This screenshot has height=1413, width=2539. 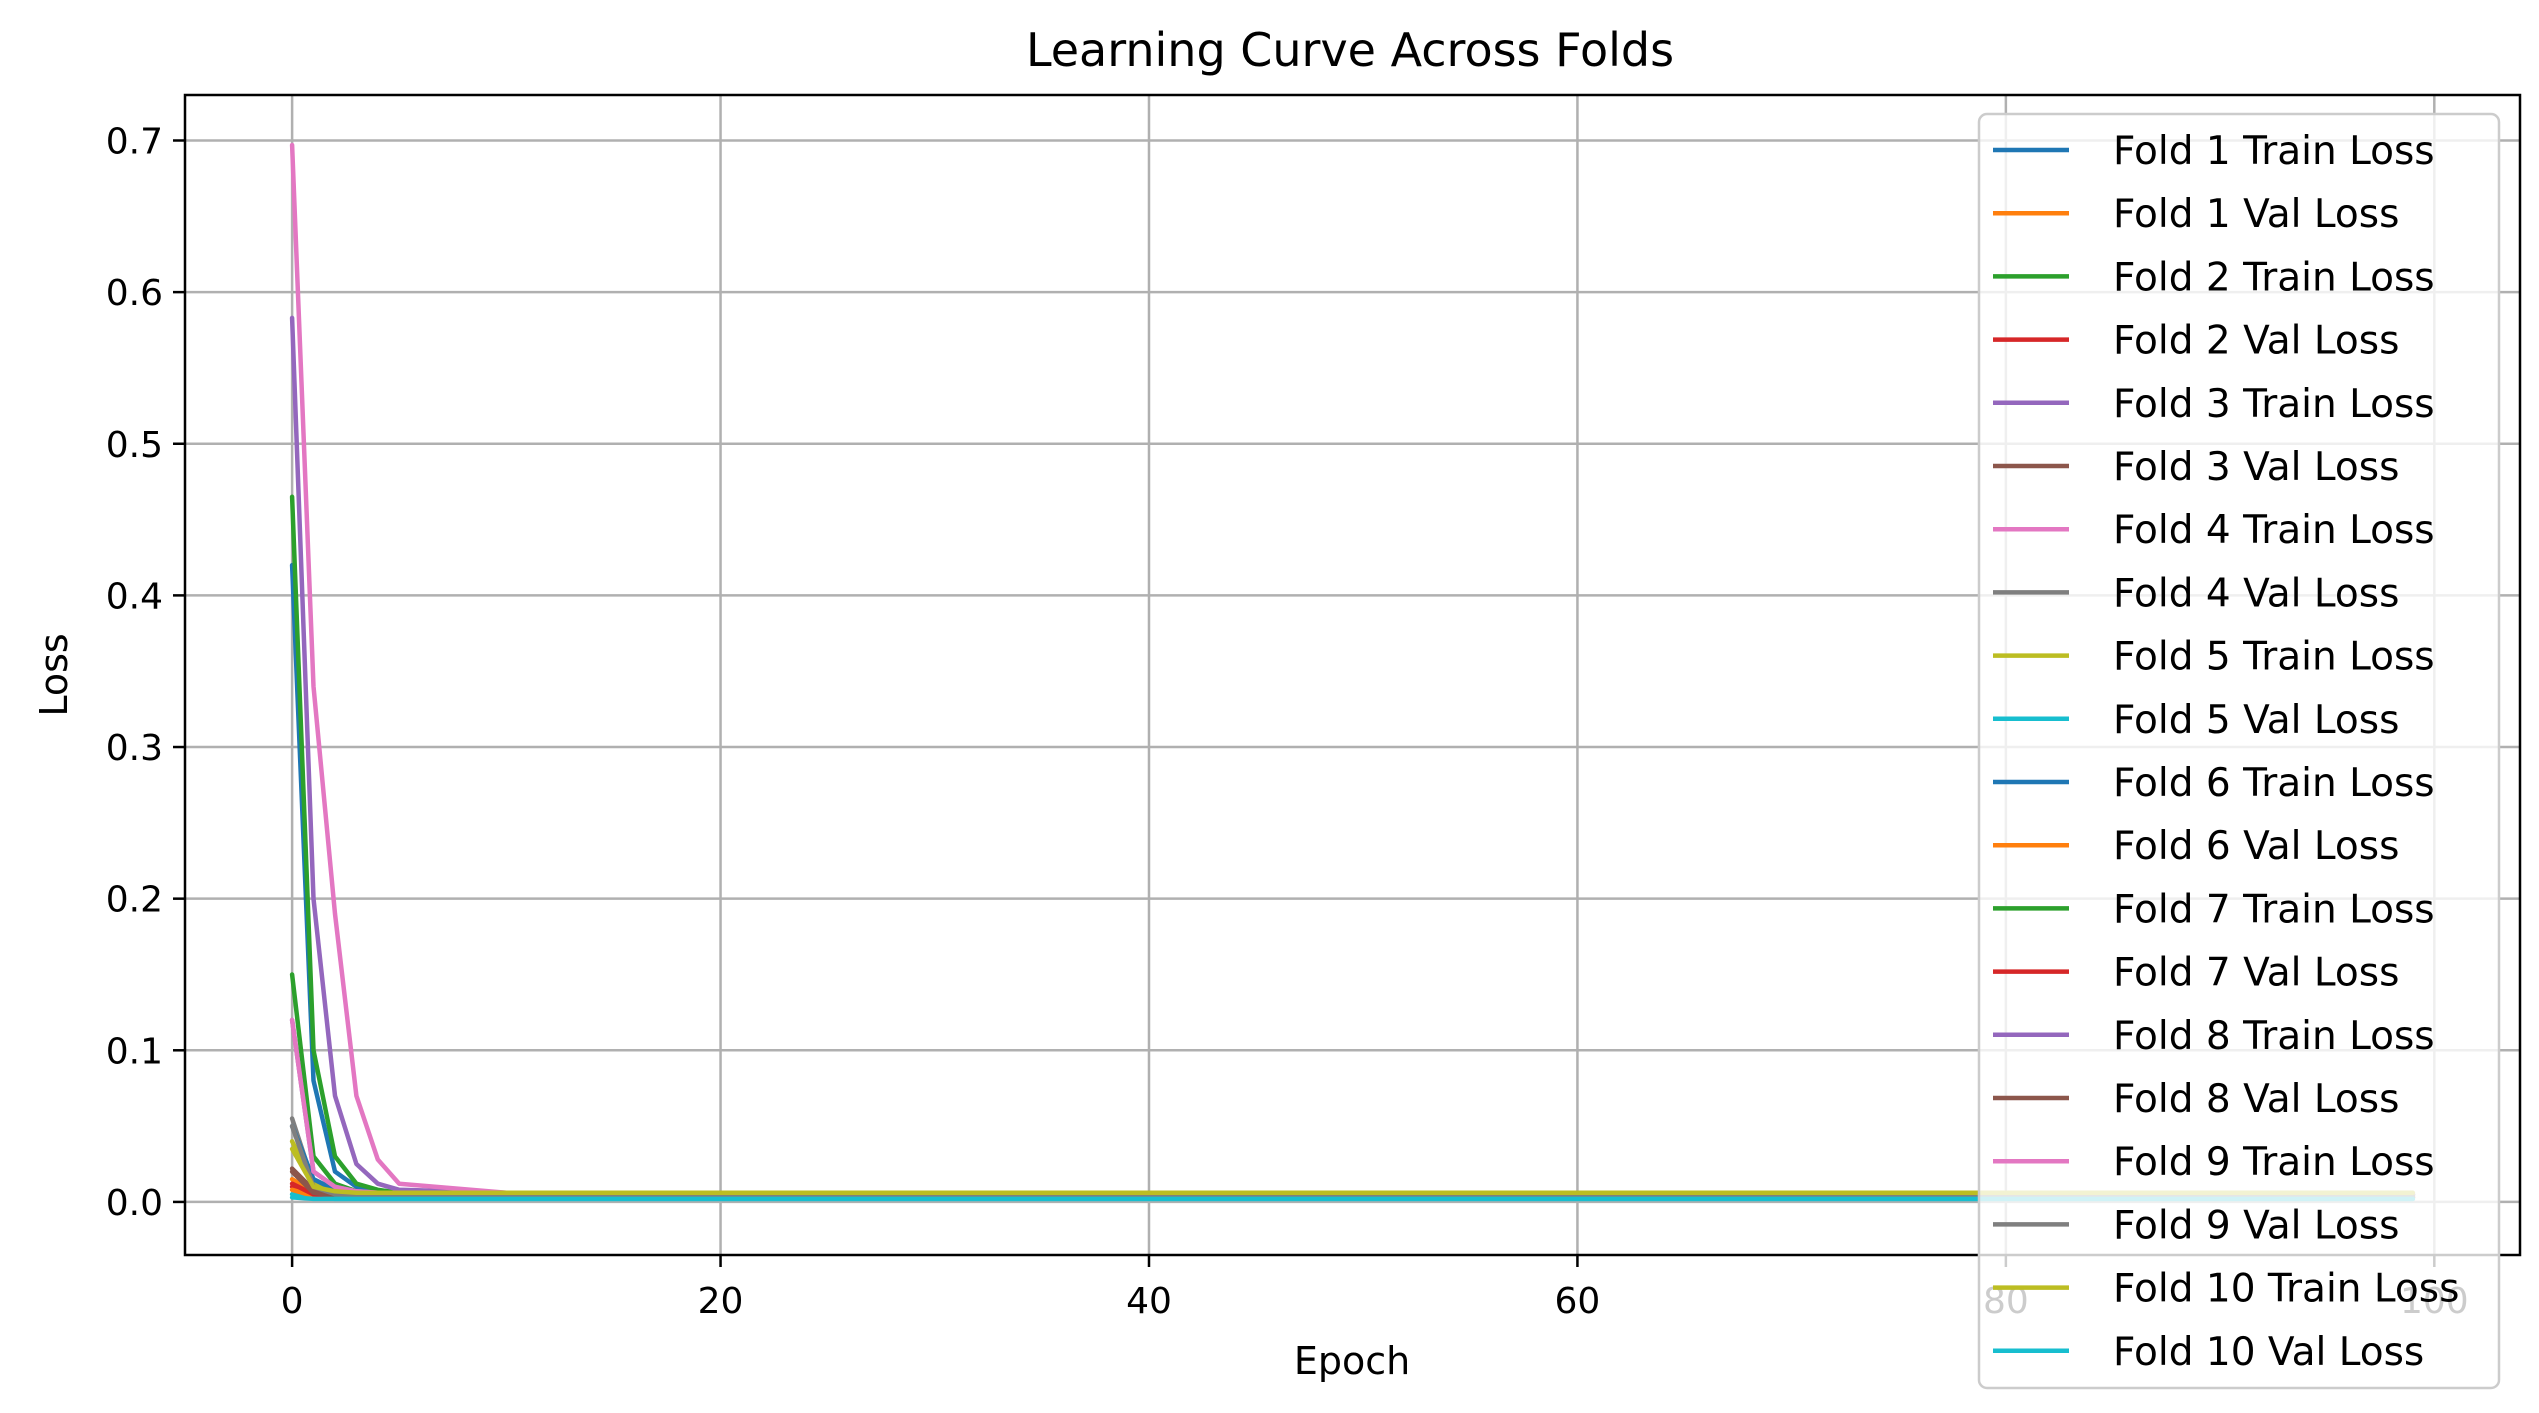 What do you see at coordinates (2256, 214) in the screenshot?
I see `legend-entry-label: Fold 1 Val Loss` at bounding box center [2256, 214].